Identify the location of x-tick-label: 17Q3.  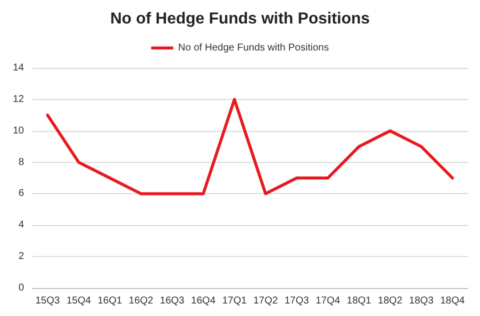
(297, 301).